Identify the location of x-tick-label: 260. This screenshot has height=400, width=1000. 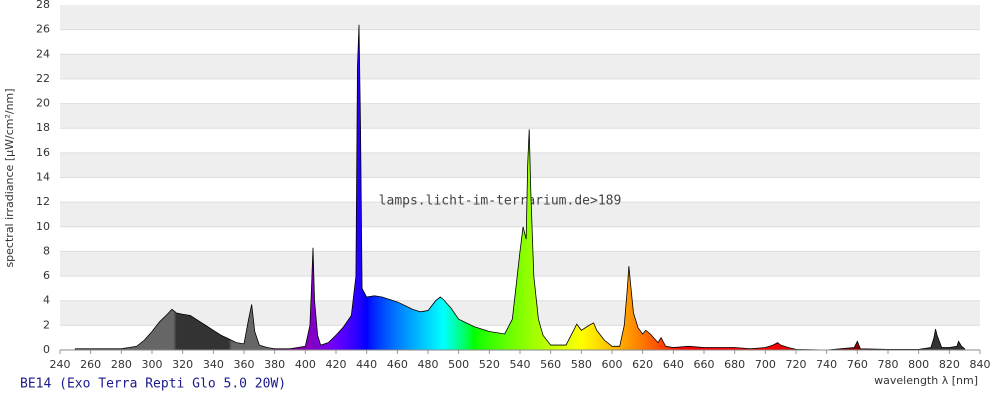
(90, 364).